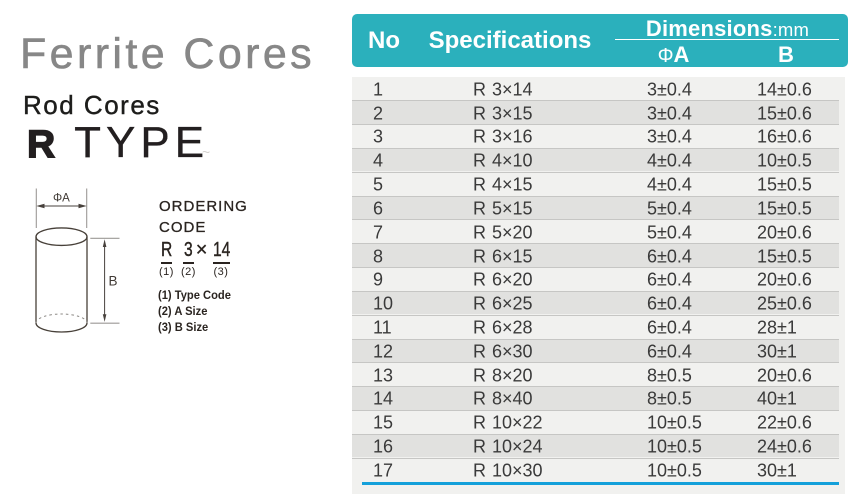 The height and width of the screenshot is (498, 850). What do you see at coordinates (113, 281) in the screenshot?
I see `svg-text: B` at bounding box center [113, 281].